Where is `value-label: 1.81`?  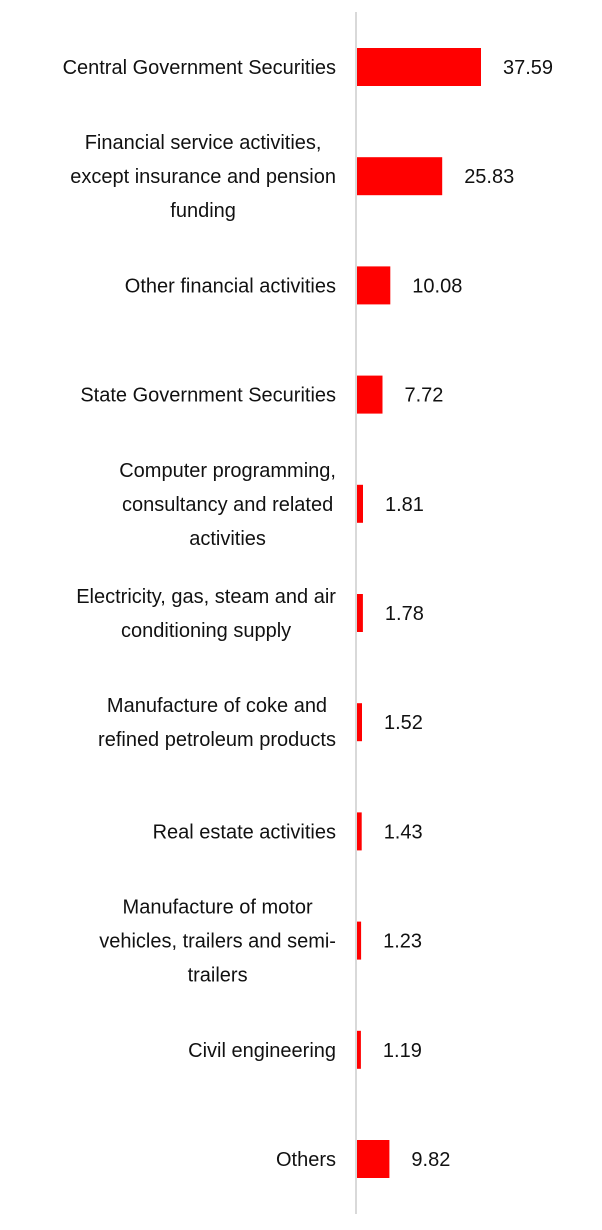 value-label: 1.81 is located at coordinates (404, 505).